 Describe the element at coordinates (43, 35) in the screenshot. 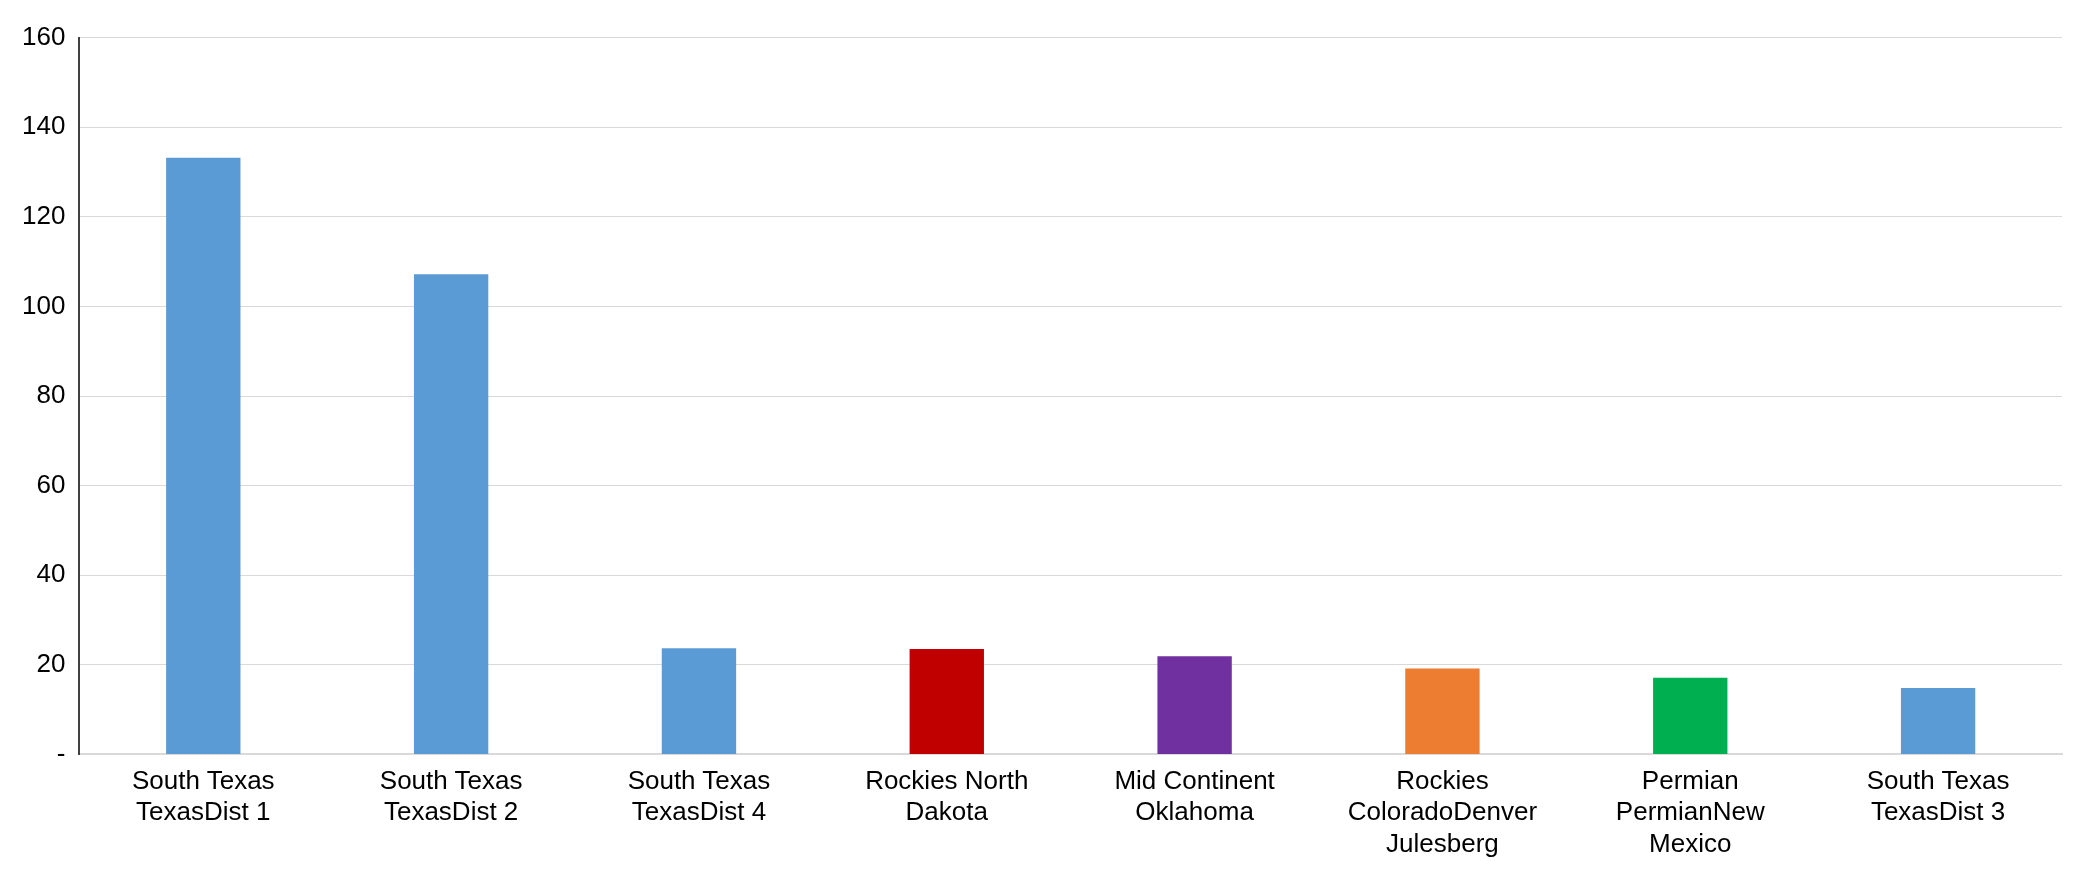

I see `y-tick-label: 160` at that location.